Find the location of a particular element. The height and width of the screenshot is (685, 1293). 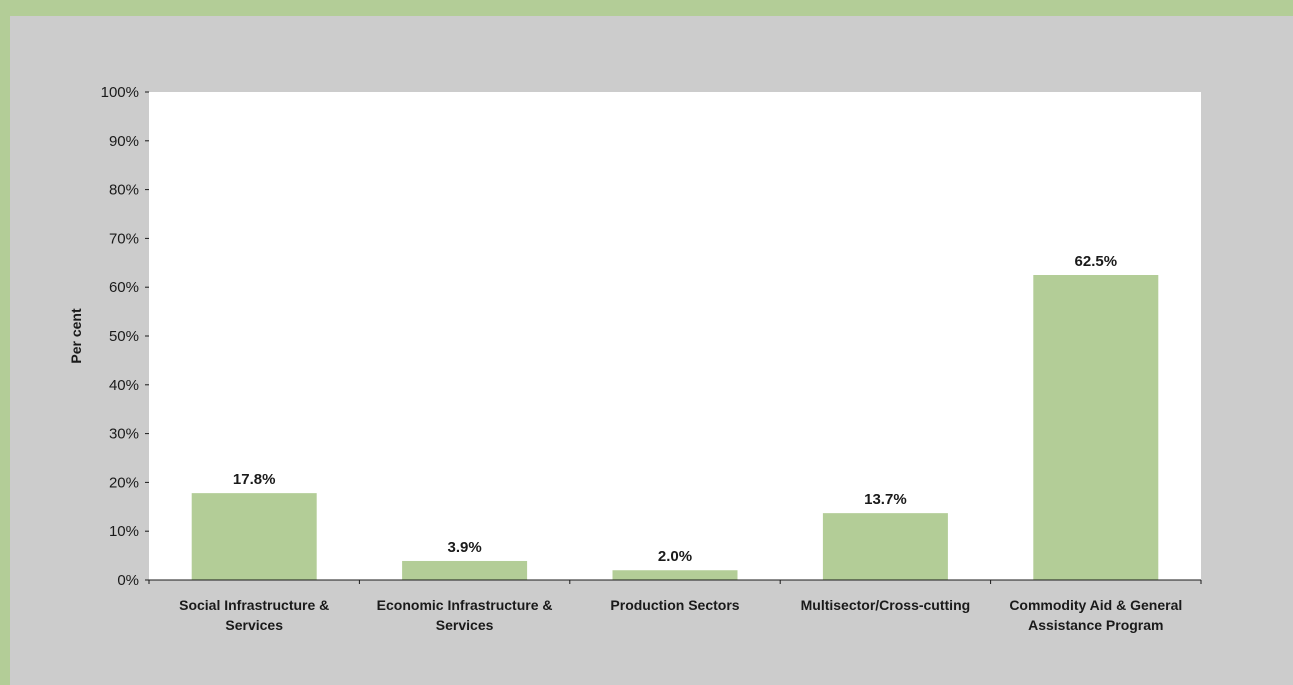

category-label: Assistance Program is located at coordinates (1095, 625).